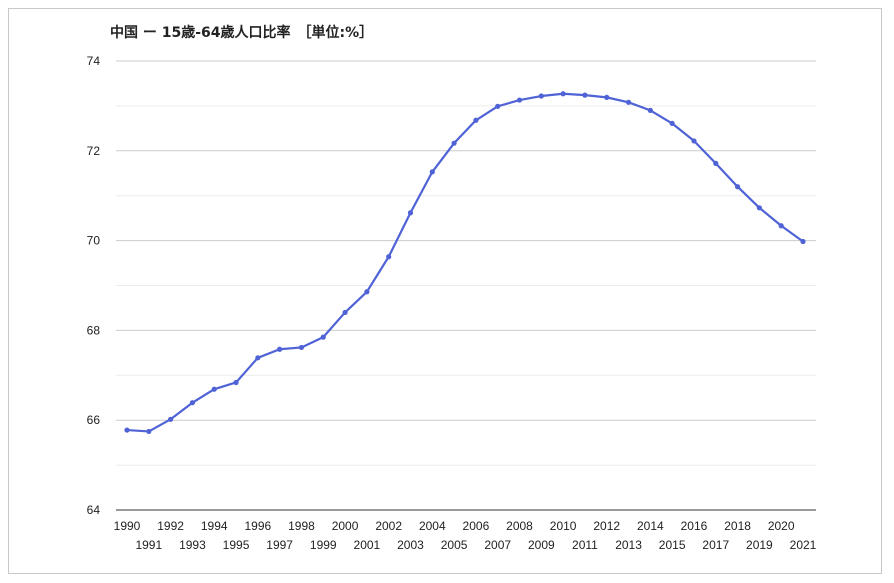 The width and height of the screenshot is (894, 583). I want to click on y-tick-label: 72, so click(94, 151).